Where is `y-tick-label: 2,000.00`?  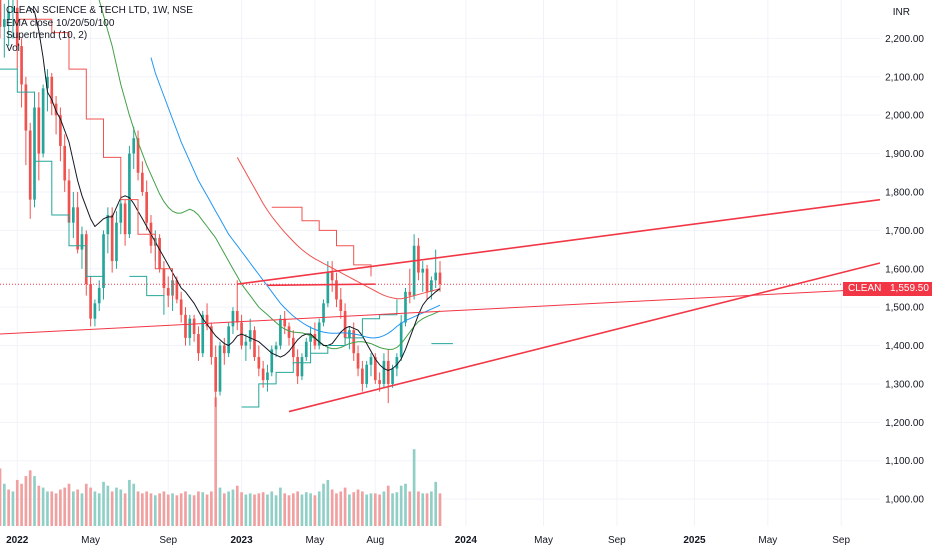 y-tick-label: 2,000.00 is located at coordinates (904, 116).